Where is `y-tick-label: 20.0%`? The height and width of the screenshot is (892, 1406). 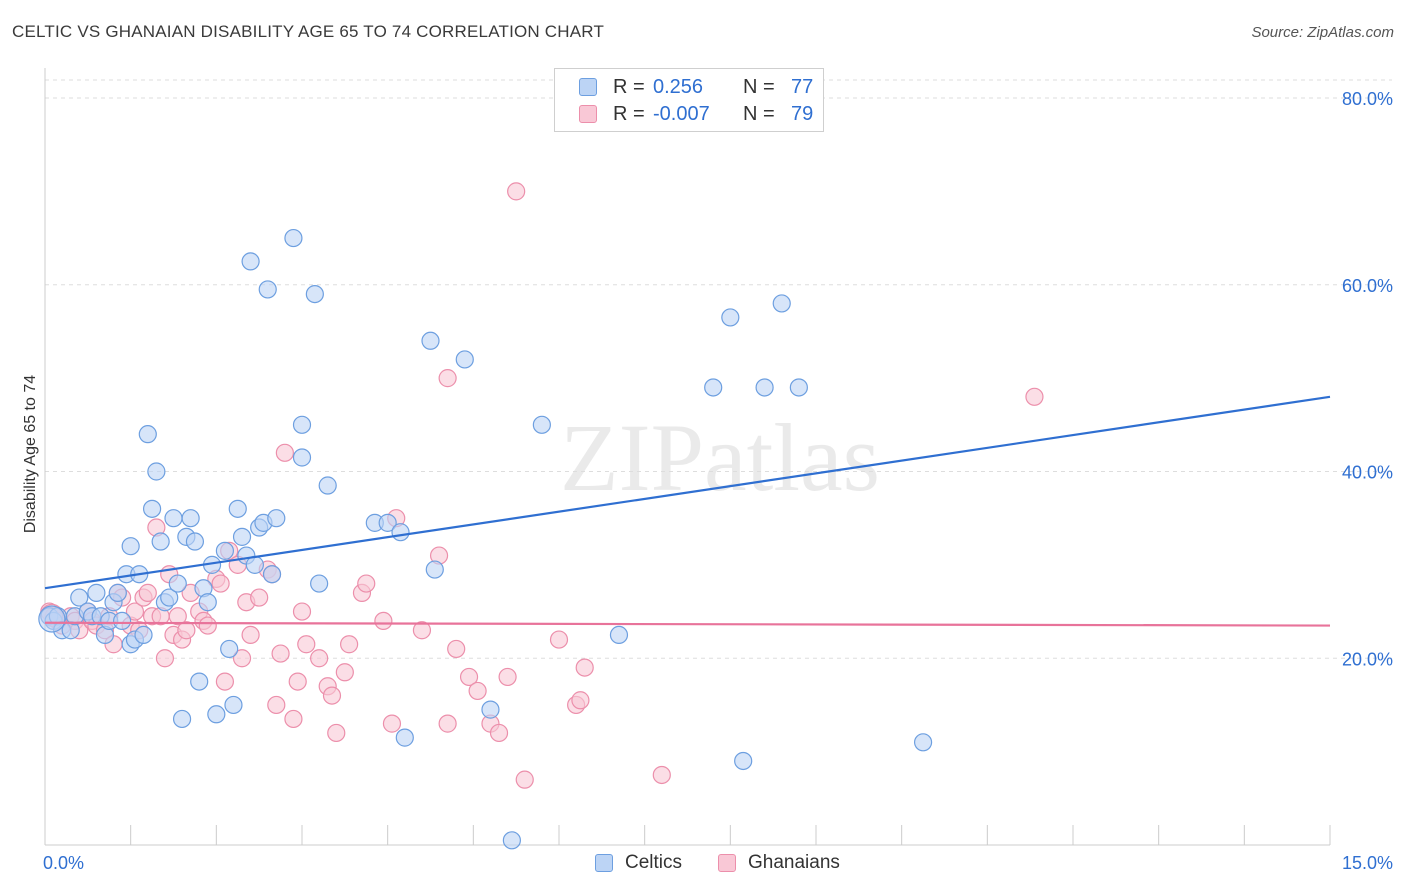 y-tick-label: 20.0% is located at coordinates (1367, 659).